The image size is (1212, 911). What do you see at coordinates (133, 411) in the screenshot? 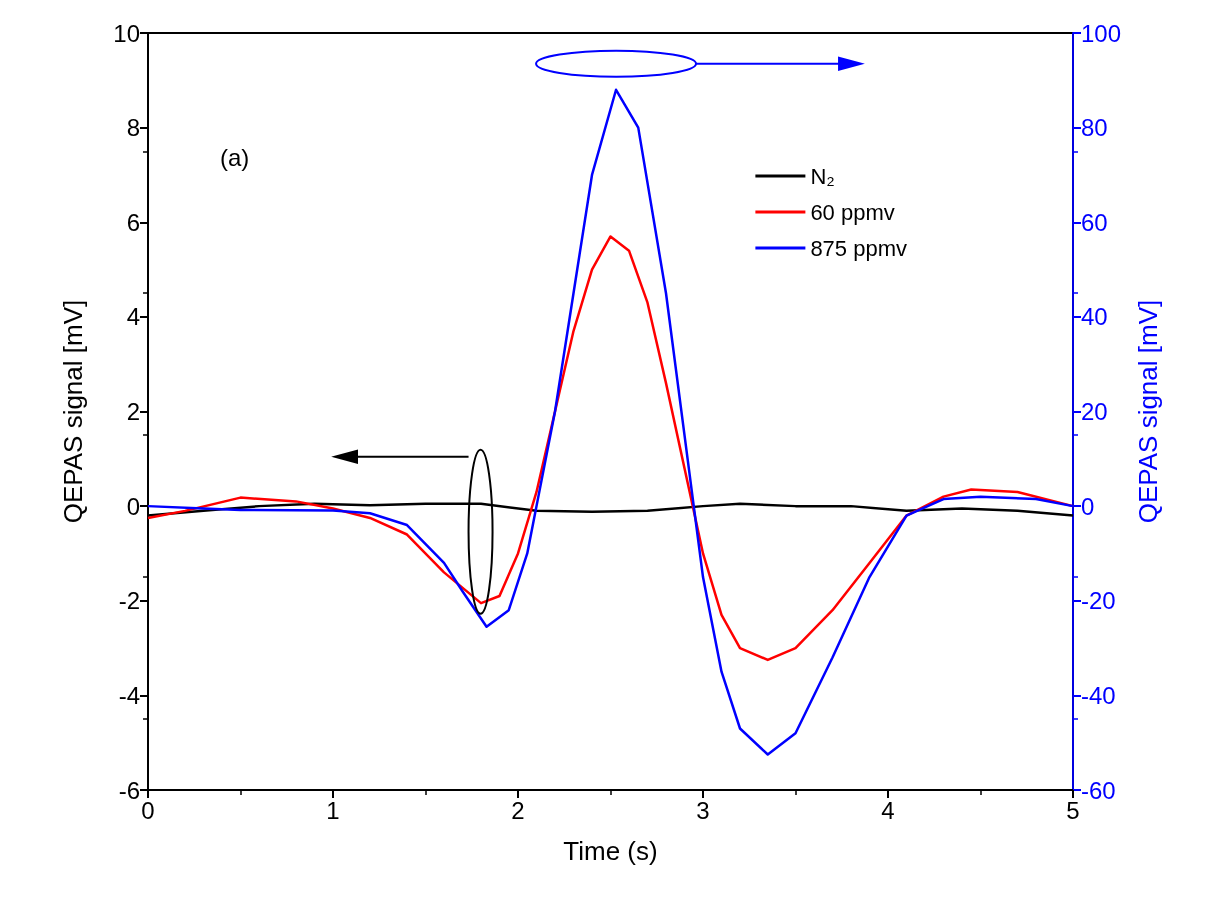
I see `y-tick-label: 2` at bounding box center [133, 411].